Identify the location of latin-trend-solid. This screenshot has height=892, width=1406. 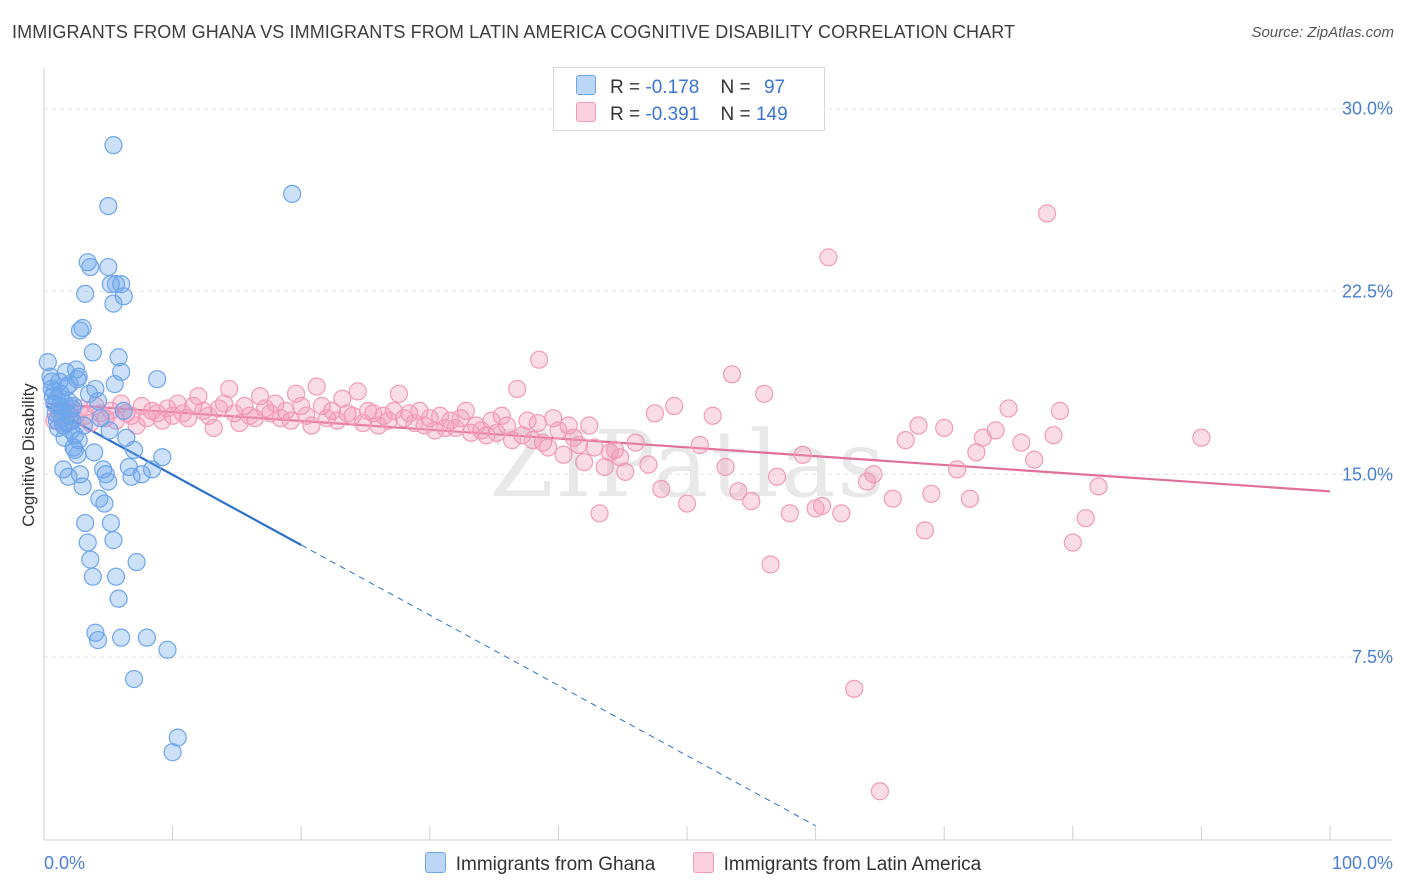
(688, 447).